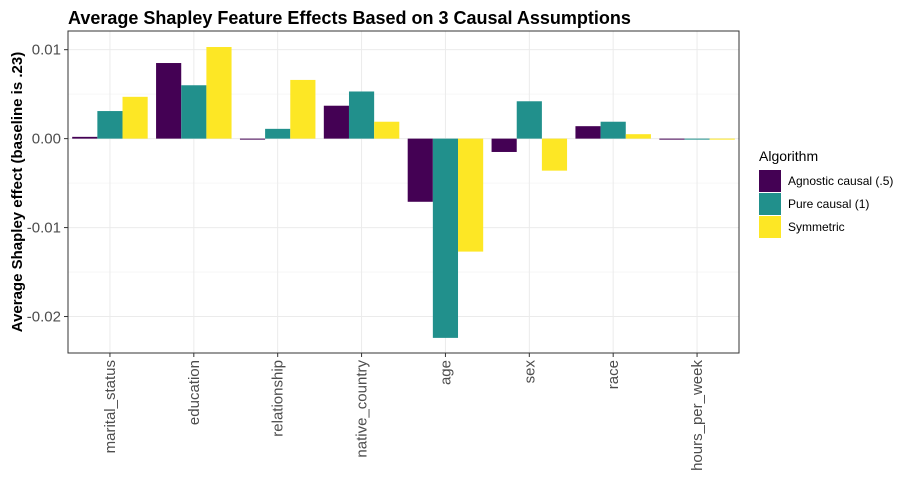 Image resolution: width=912 pixels, height=483 pixels. I want to click on x-tick-label: relationship, so click(278, 398).